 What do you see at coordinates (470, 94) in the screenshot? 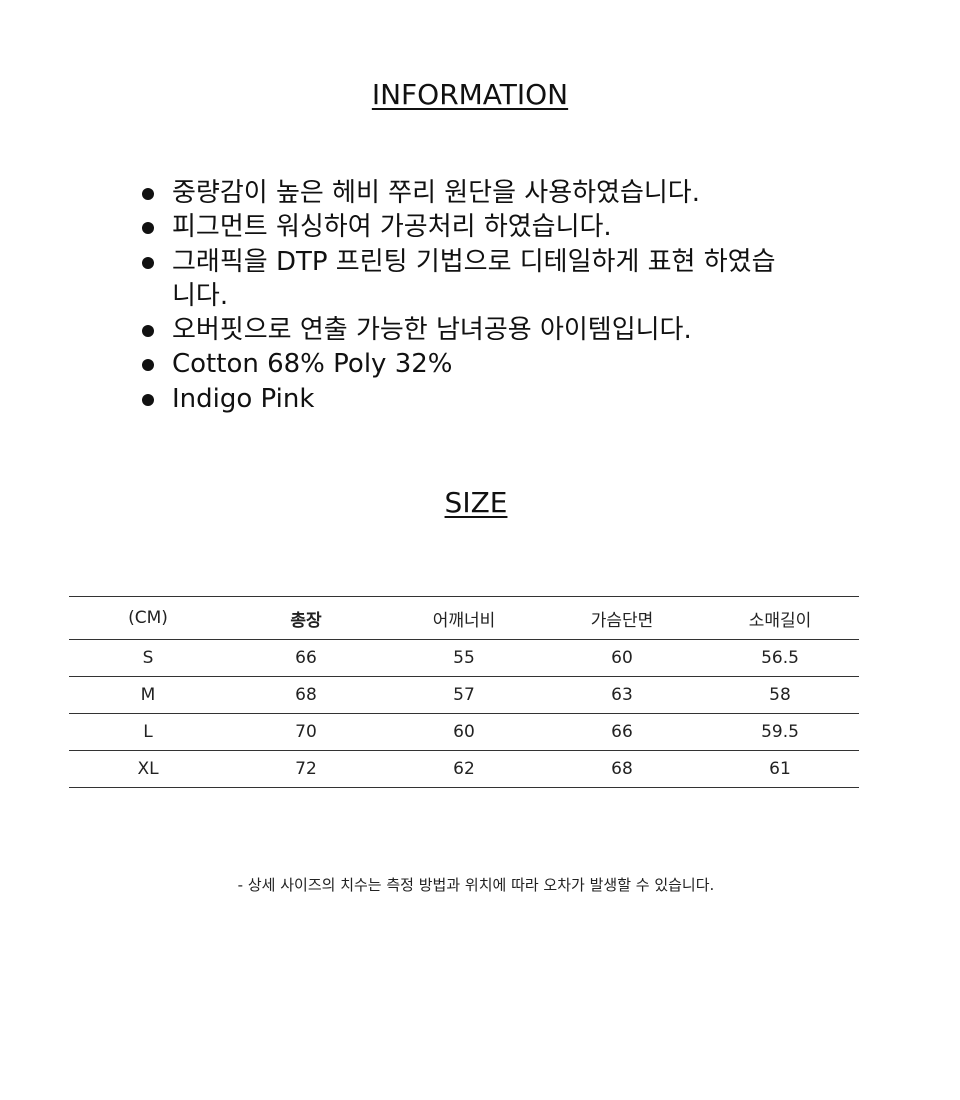
I see `information-title: INFORMATION` at bounding box center [470, 94].